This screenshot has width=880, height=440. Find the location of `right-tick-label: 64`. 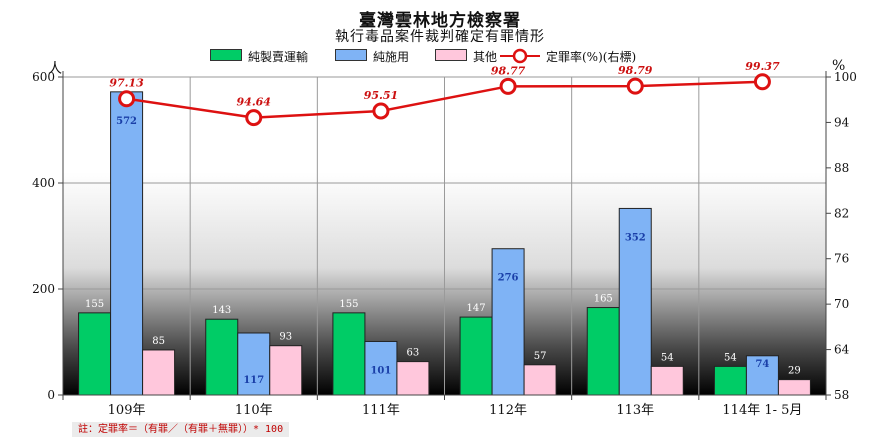

right-tick-label: 64 is located at coordinates (842, 350).